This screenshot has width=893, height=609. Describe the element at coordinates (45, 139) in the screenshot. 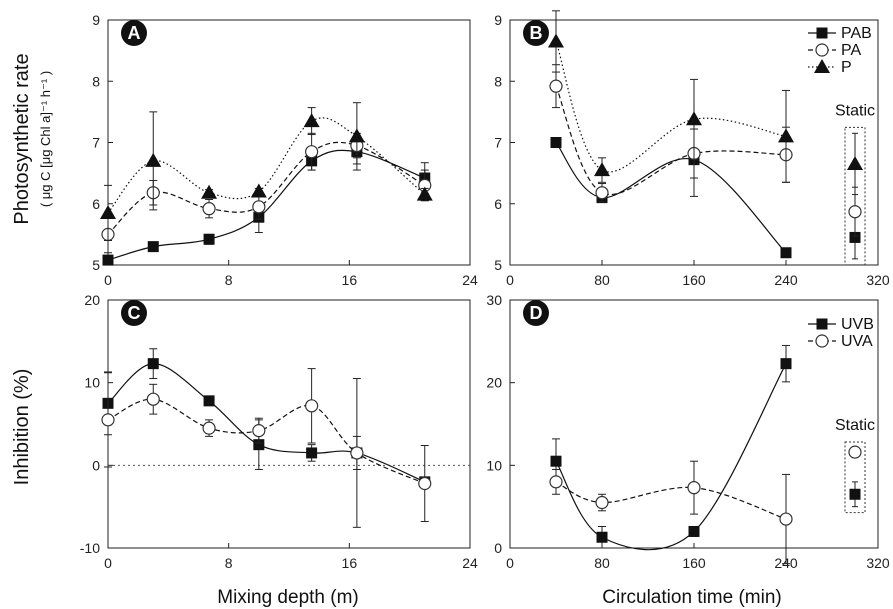

I see `y-title-top-units: ( μg C [μg Chl a]⁻¹ h⁻¹ )` at that location.